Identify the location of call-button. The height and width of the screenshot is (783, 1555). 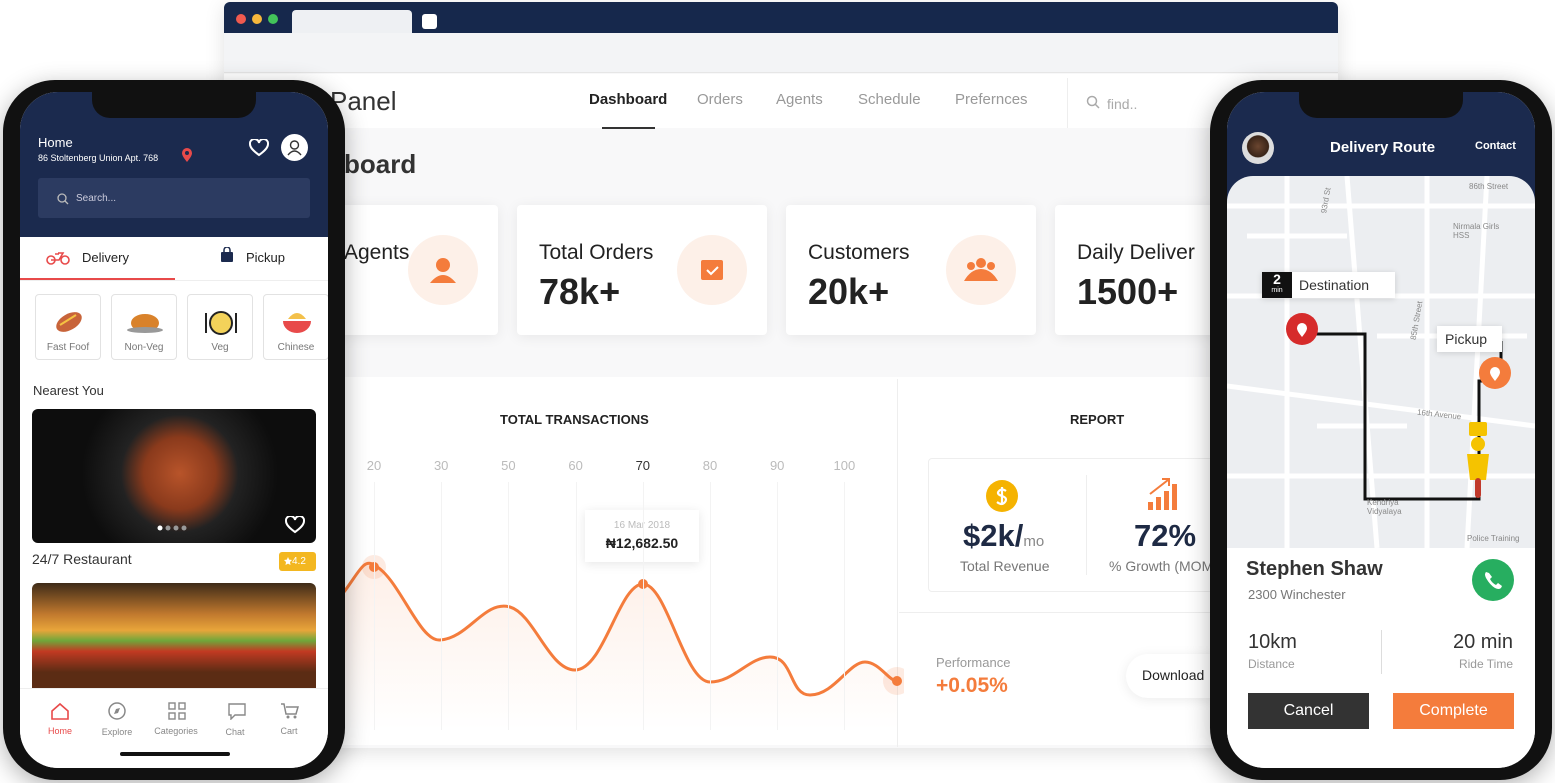
(1493, 580).